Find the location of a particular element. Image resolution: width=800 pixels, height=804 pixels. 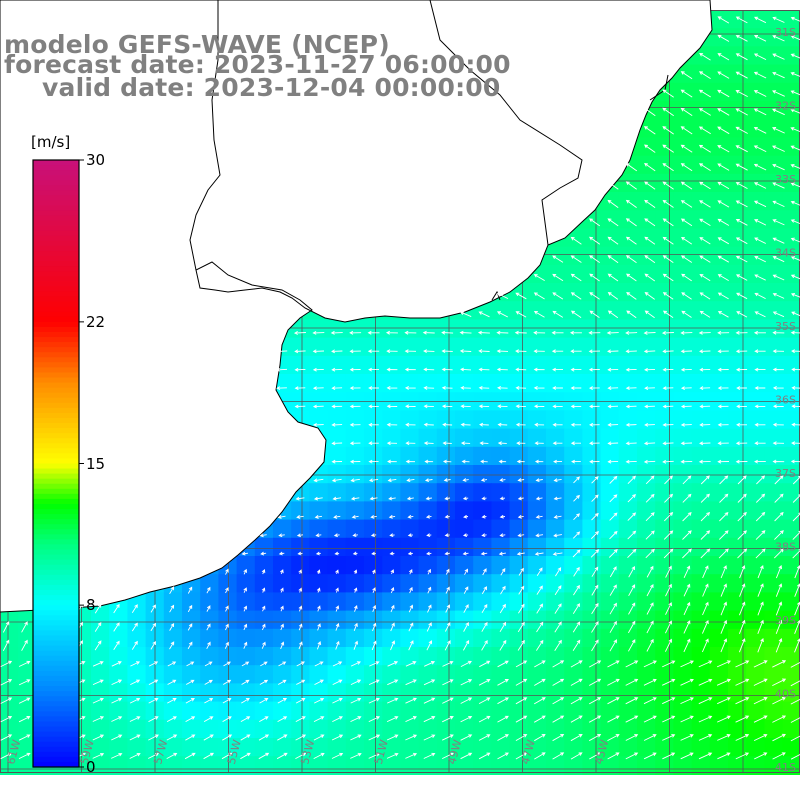

latitude-label: 38S is located at coordinates (785, 547).